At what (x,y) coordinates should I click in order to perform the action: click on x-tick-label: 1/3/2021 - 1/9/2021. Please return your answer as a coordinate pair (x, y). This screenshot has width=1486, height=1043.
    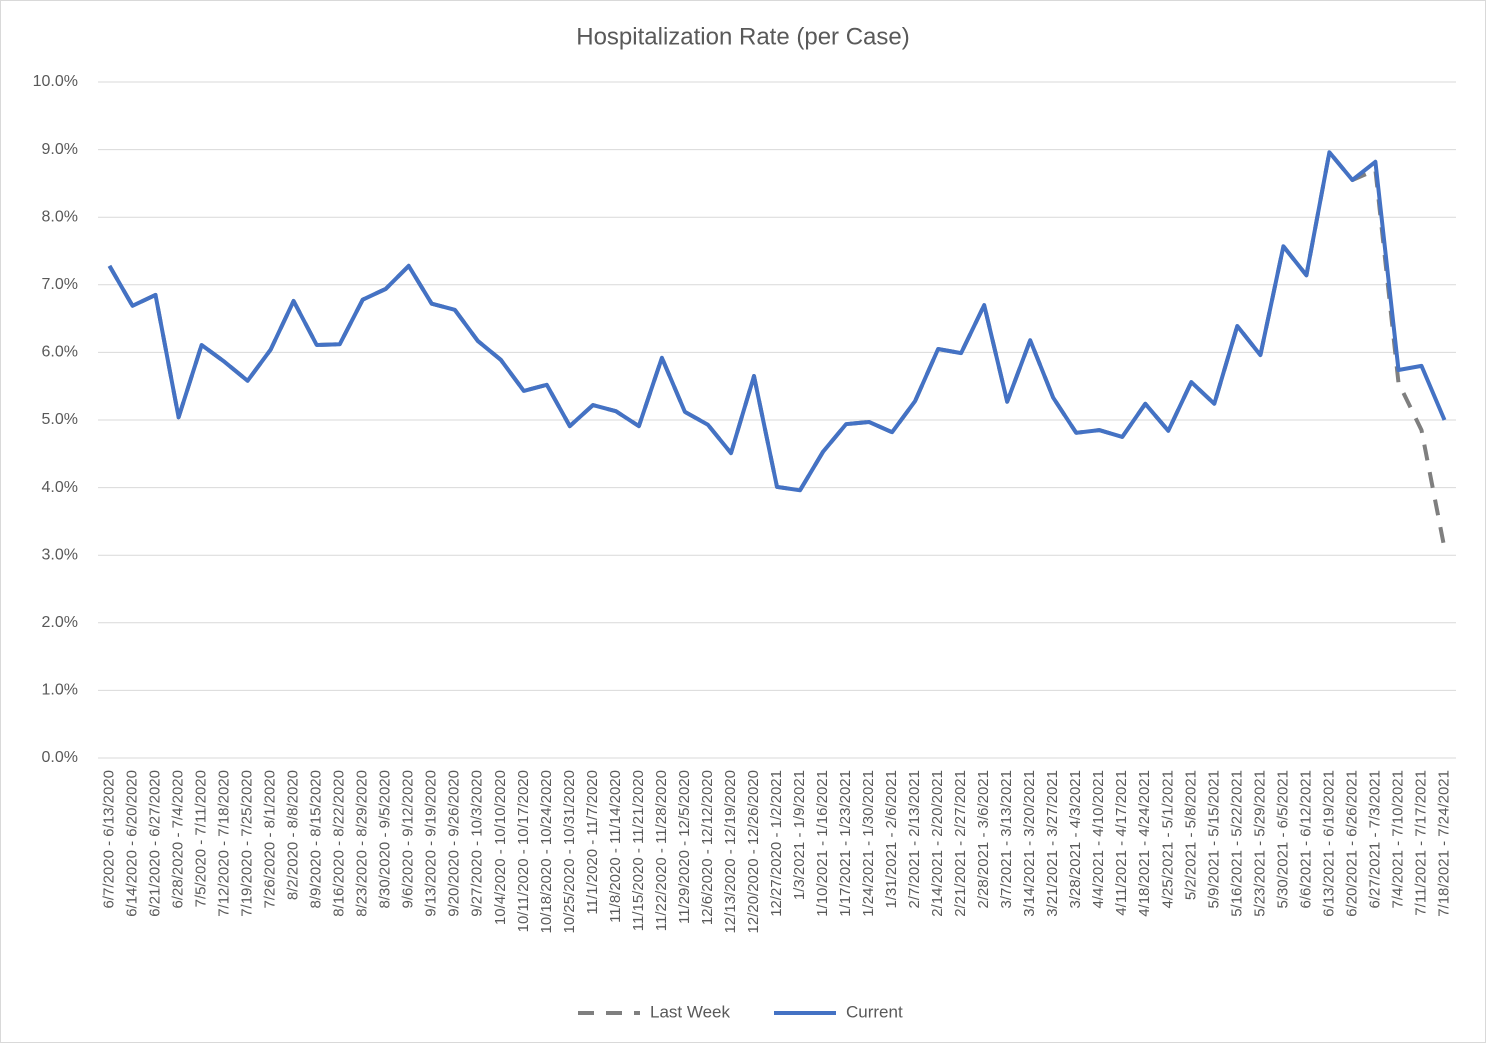
    Looking at the image, I should click on (799, 835).